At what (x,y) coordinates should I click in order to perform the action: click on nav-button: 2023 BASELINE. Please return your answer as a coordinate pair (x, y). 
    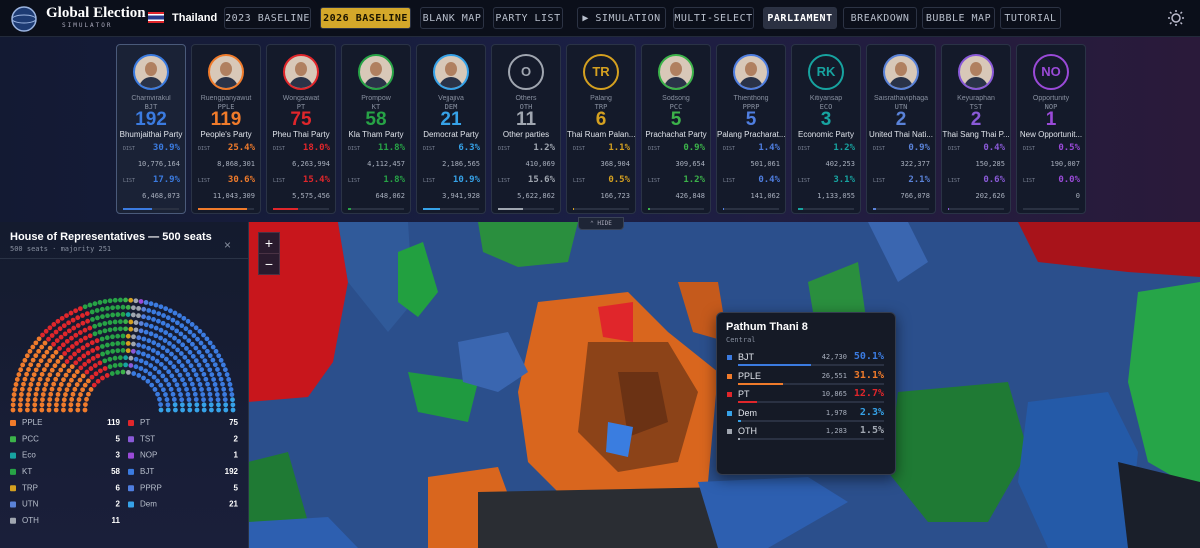
    Looking at the image, I should click on (267, 18).